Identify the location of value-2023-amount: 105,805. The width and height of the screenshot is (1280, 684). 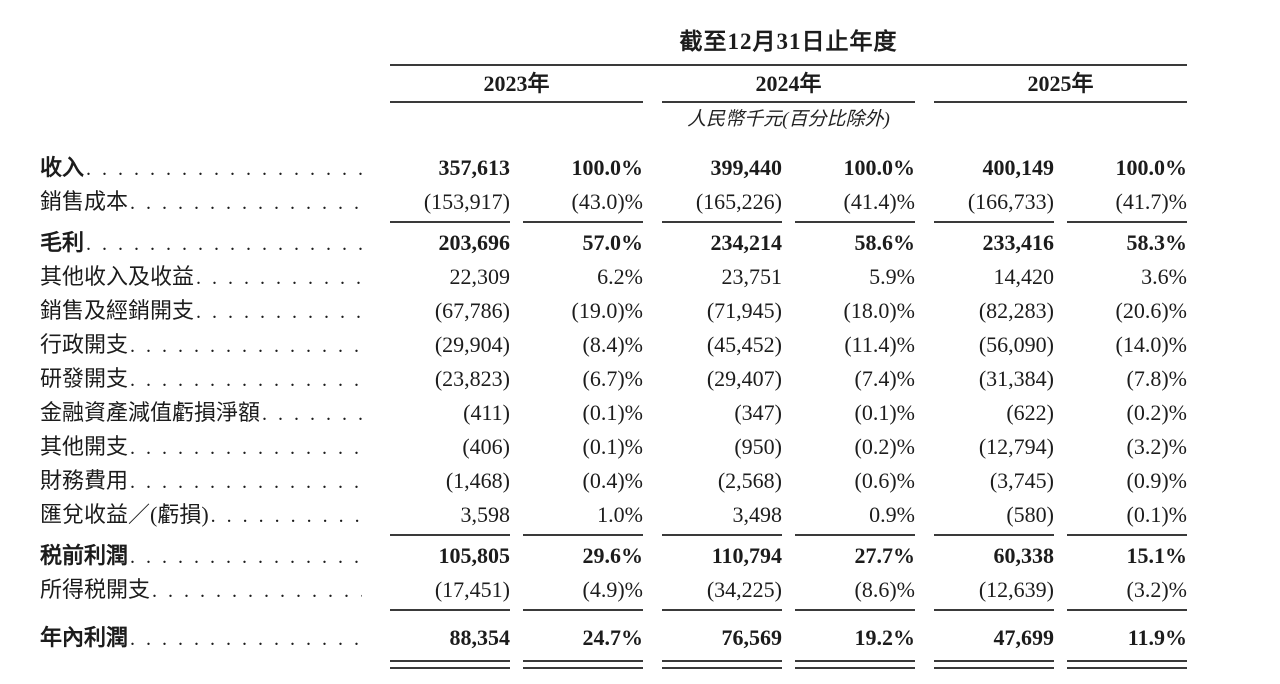
(474, 555).